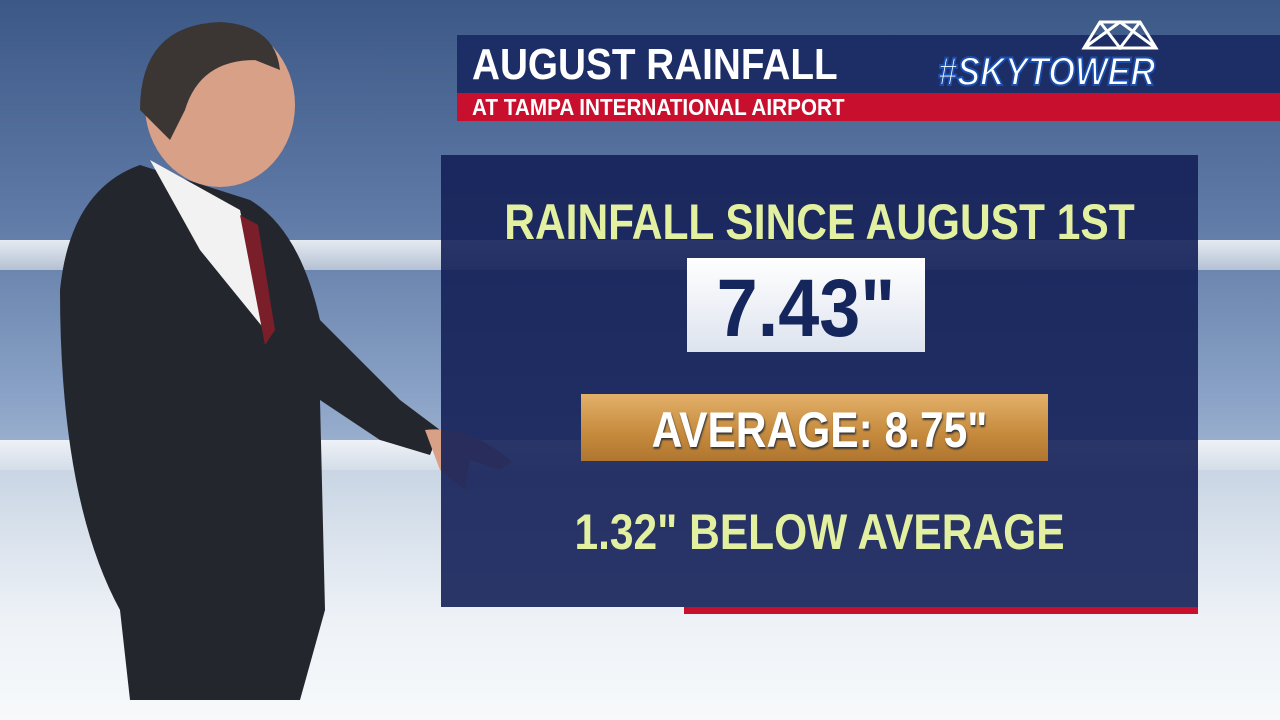  Describe the element at coordinates (941, 610) in the screenshot. I see `panel-accent` at that location.